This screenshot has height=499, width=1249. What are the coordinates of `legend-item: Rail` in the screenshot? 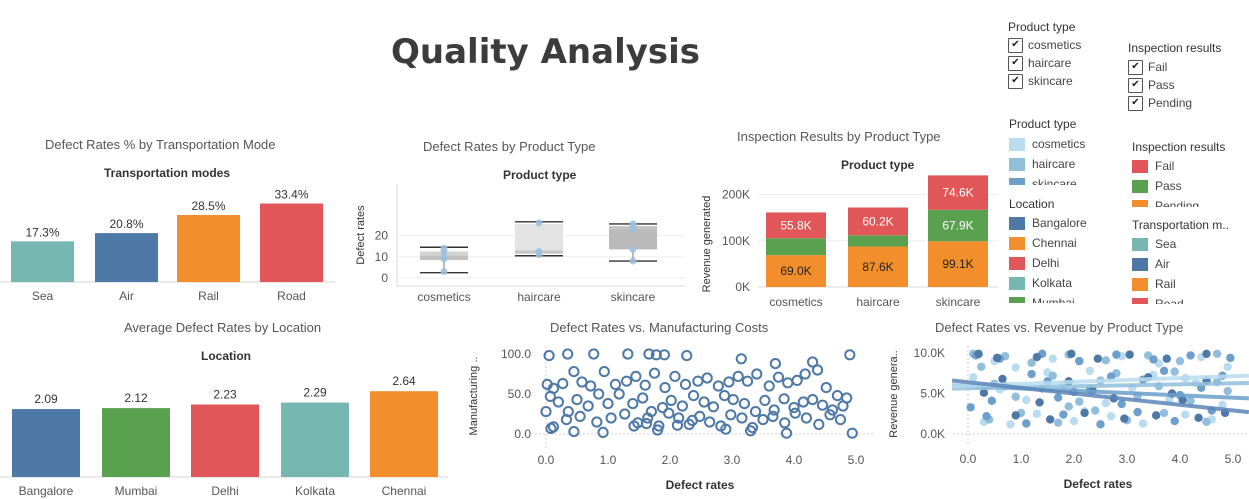 It's located at (1189, 284).